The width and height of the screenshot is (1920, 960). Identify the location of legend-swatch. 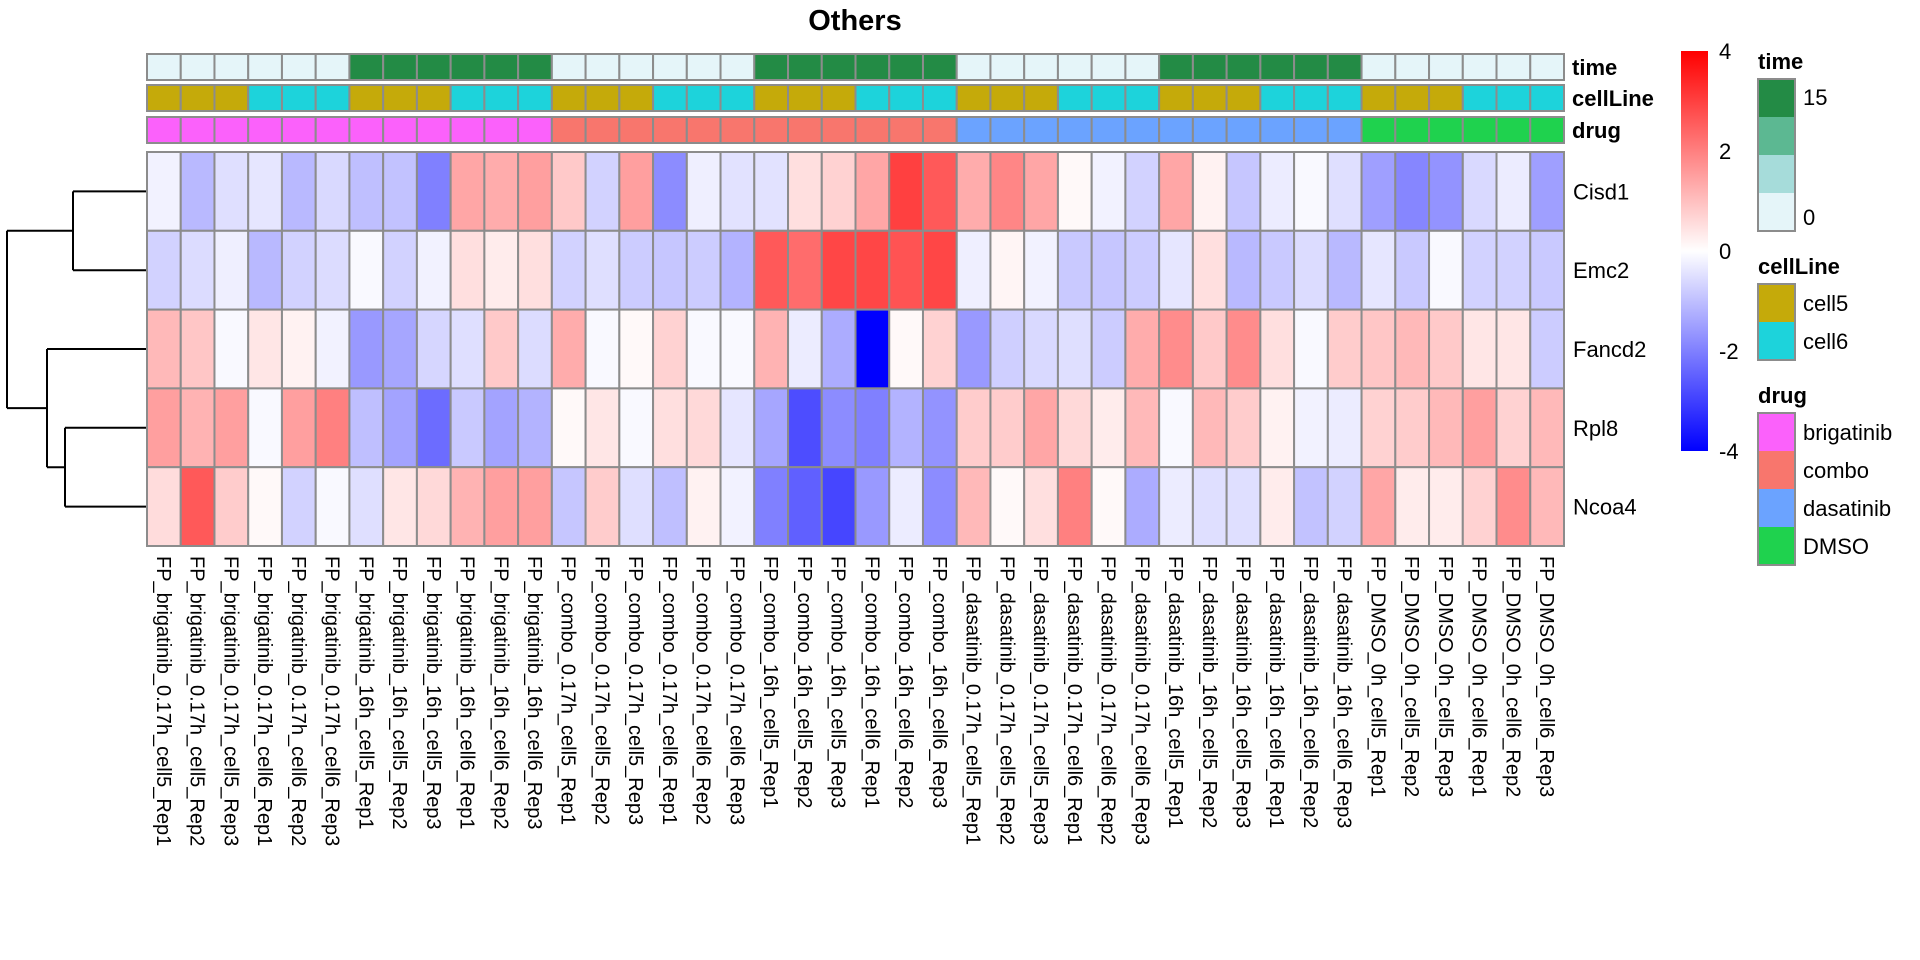
(1776, 508).